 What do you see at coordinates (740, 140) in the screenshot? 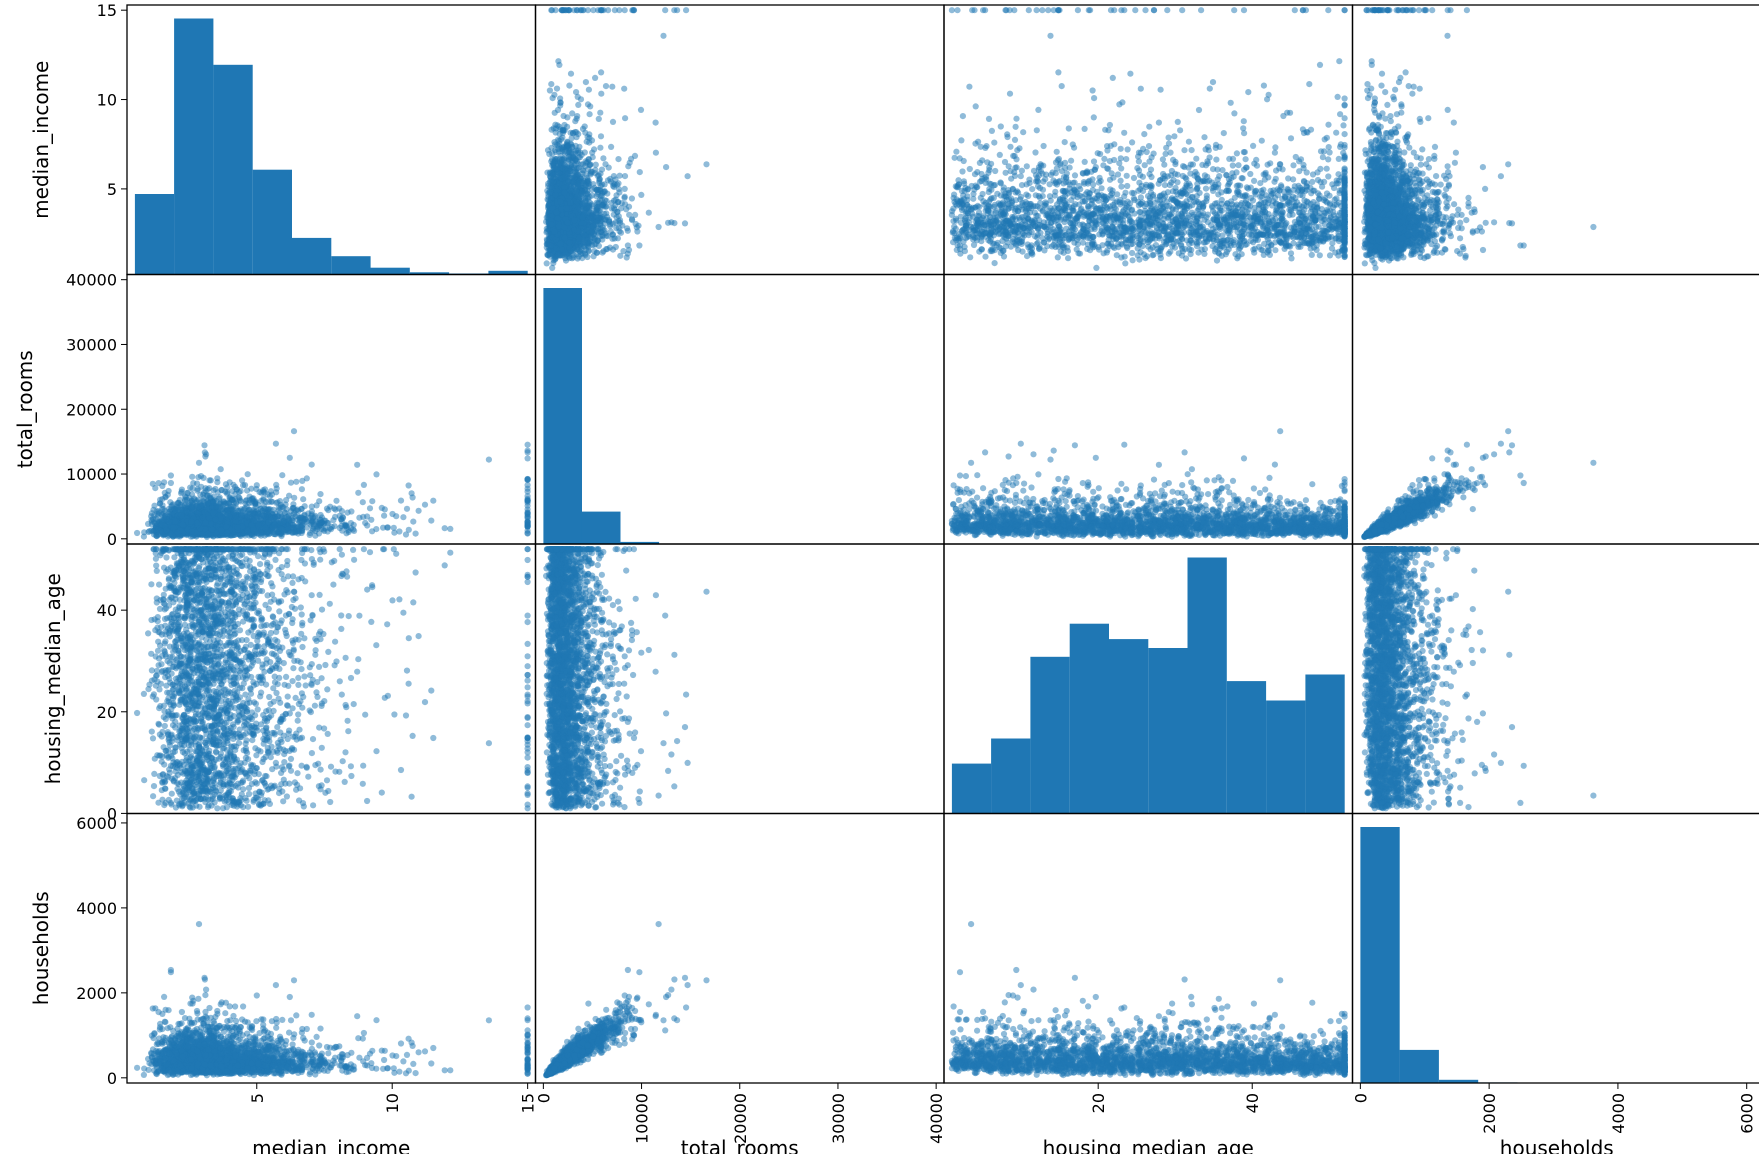
I see `panel-median_income-vs-total_rooms` at bounding box center [740, 140].